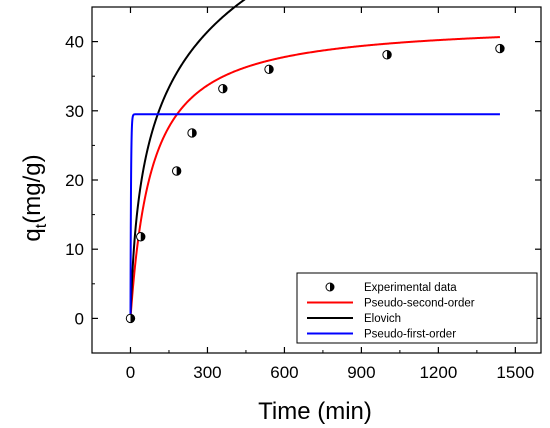  Describe the element at coordinates (41, 225) in the screenshot. I see `y-axis-label-sub: t` at that location.